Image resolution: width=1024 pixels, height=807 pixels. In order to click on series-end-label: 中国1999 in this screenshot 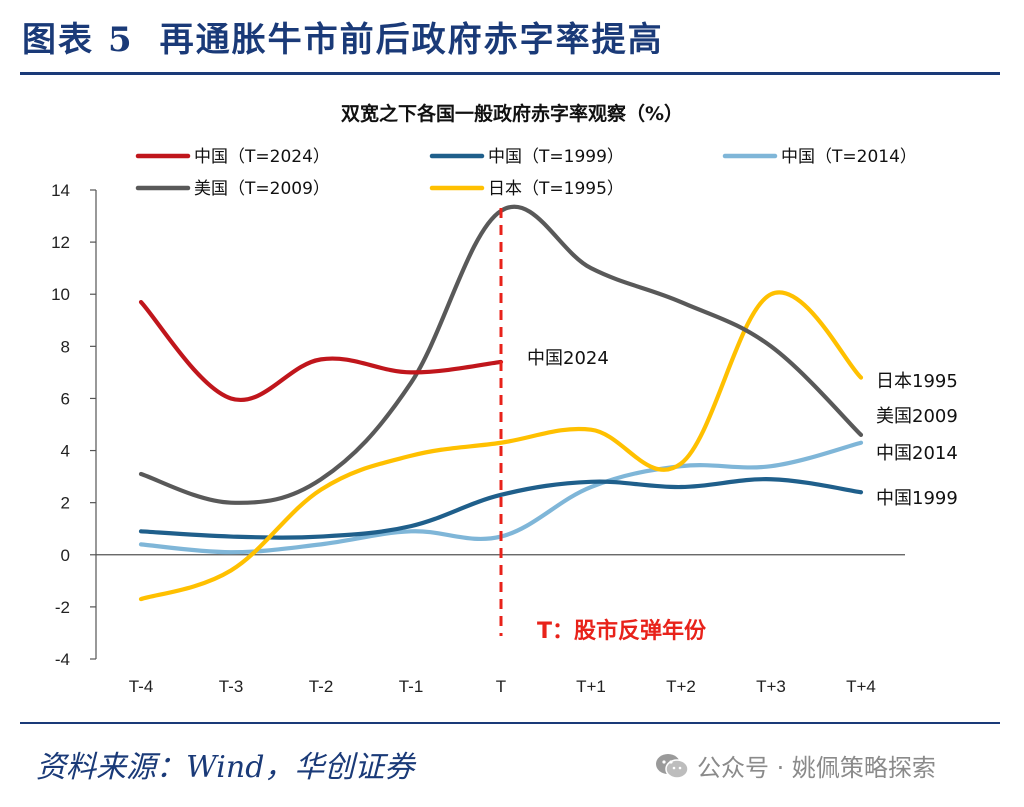, I will do `click(917, 498)`.